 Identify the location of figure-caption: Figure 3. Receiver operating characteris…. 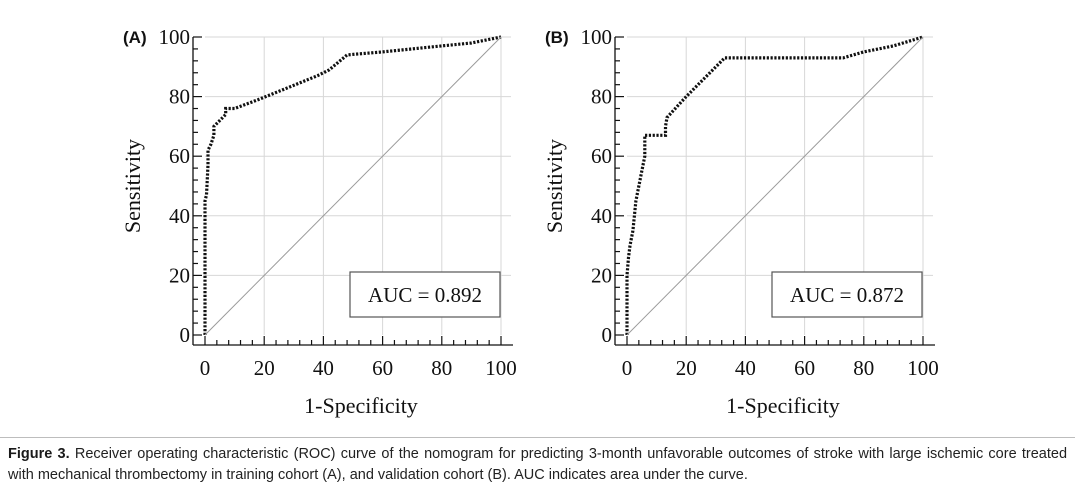
(537, 461).